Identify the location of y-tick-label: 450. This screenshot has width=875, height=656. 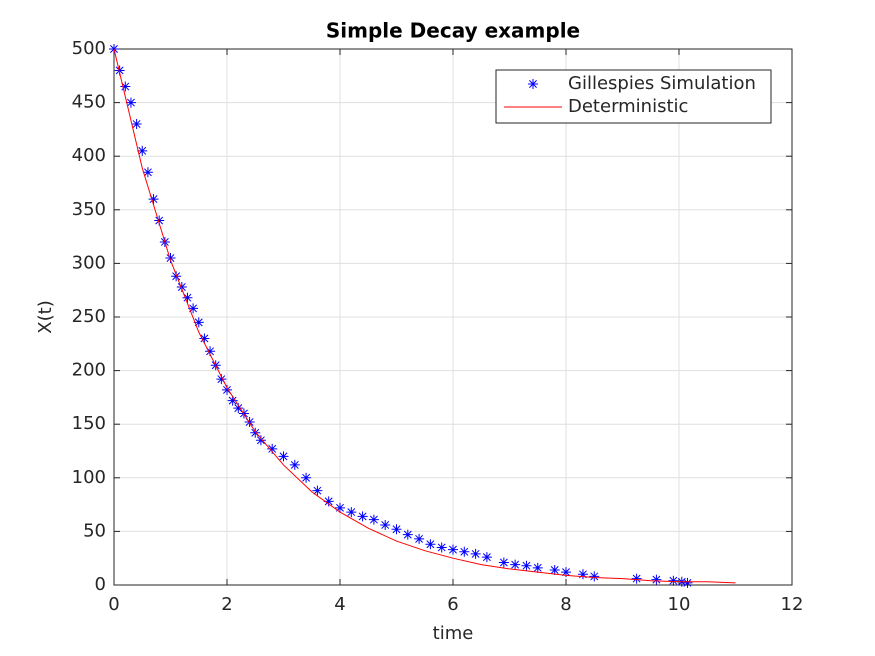
(89, 102).